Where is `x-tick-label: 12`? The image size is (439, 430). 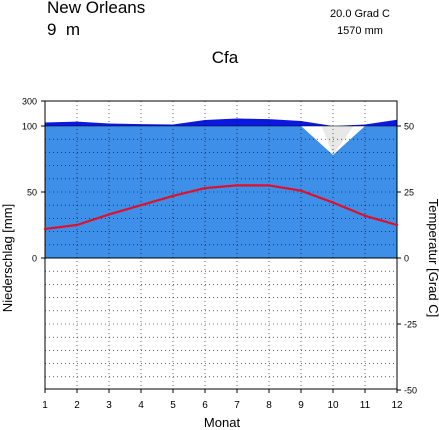 x-tick-label: 12 is located at coordinates (397, 405).